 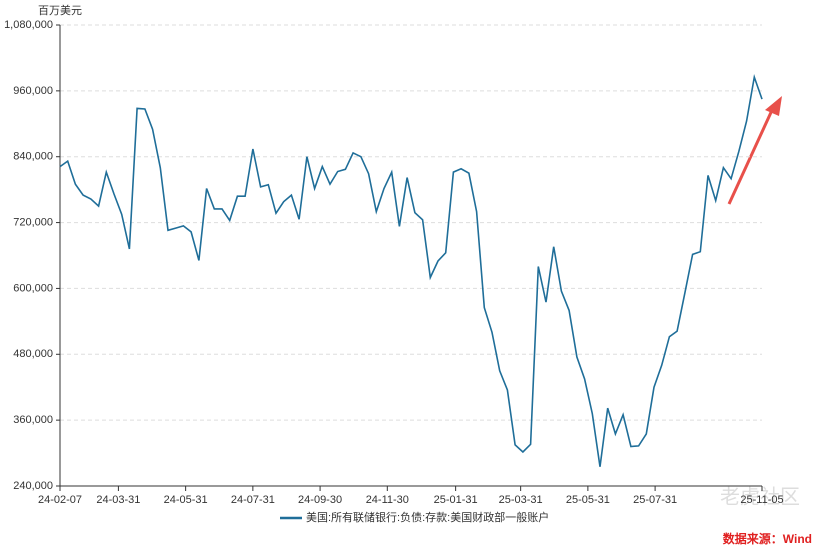 I want to click on y-tick-label: 240,000, so click(x=33, y=486).